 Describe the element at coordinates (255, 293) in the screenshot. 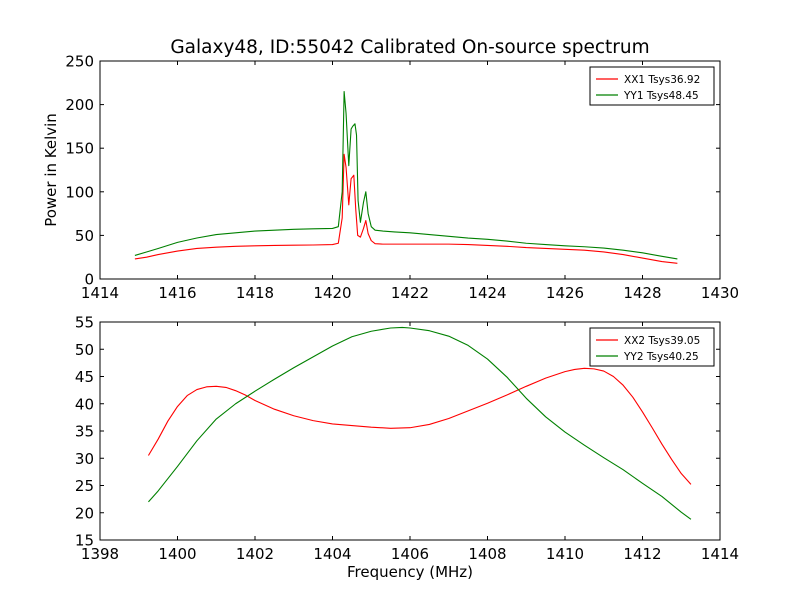

I see `x-tick-label: 1418` at that location.